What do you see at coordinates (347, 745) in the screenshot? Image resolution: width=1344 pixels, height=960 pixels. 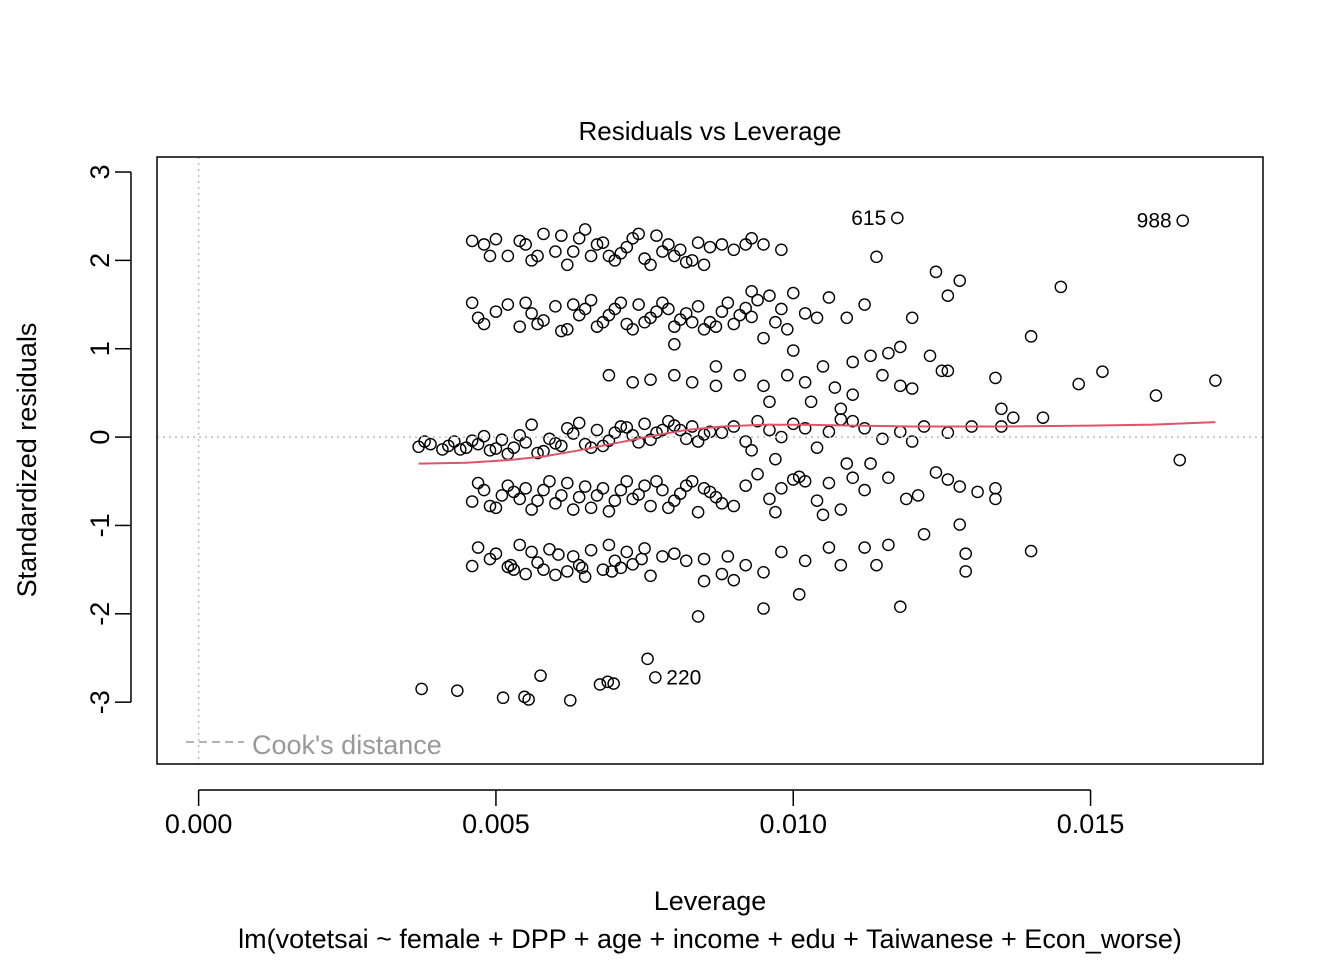 I see `legend-label: Cook's distance` at bounding box center [347, 745].